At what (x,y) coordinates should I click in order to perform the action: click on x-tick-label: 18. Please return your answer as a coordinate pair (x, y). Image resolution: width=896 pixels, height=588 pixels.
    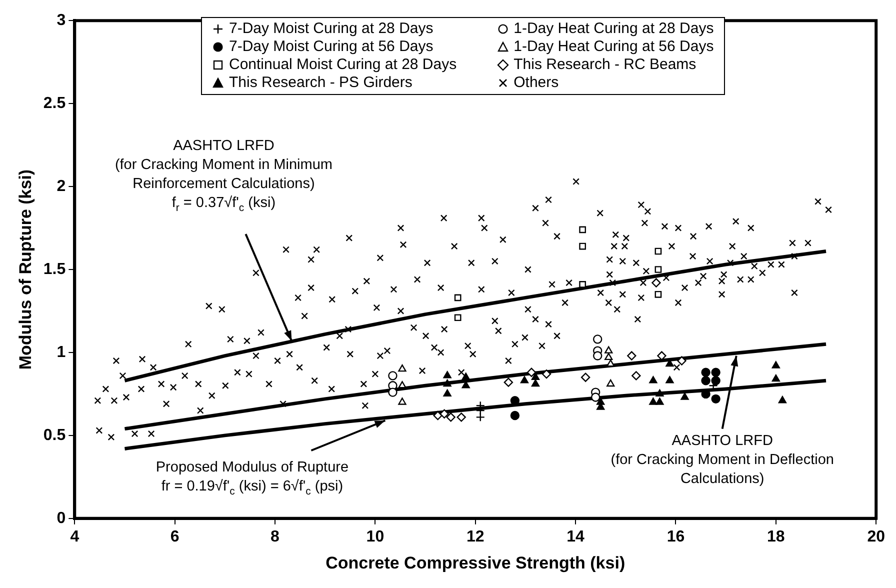
    Looking at the image, I should click on (776, 537).